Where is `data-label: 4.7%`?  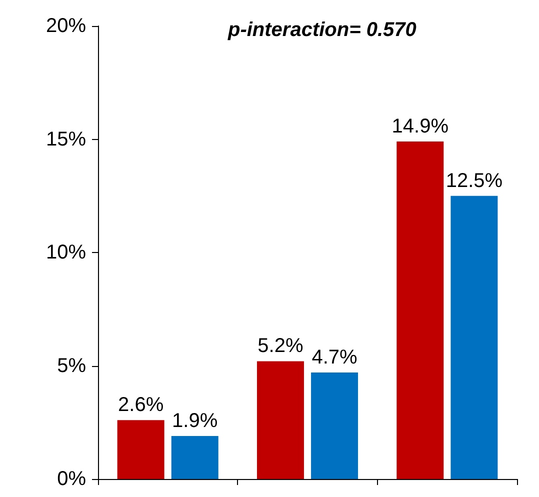 data-label: 4.7% is located at coordinates (335, 357).